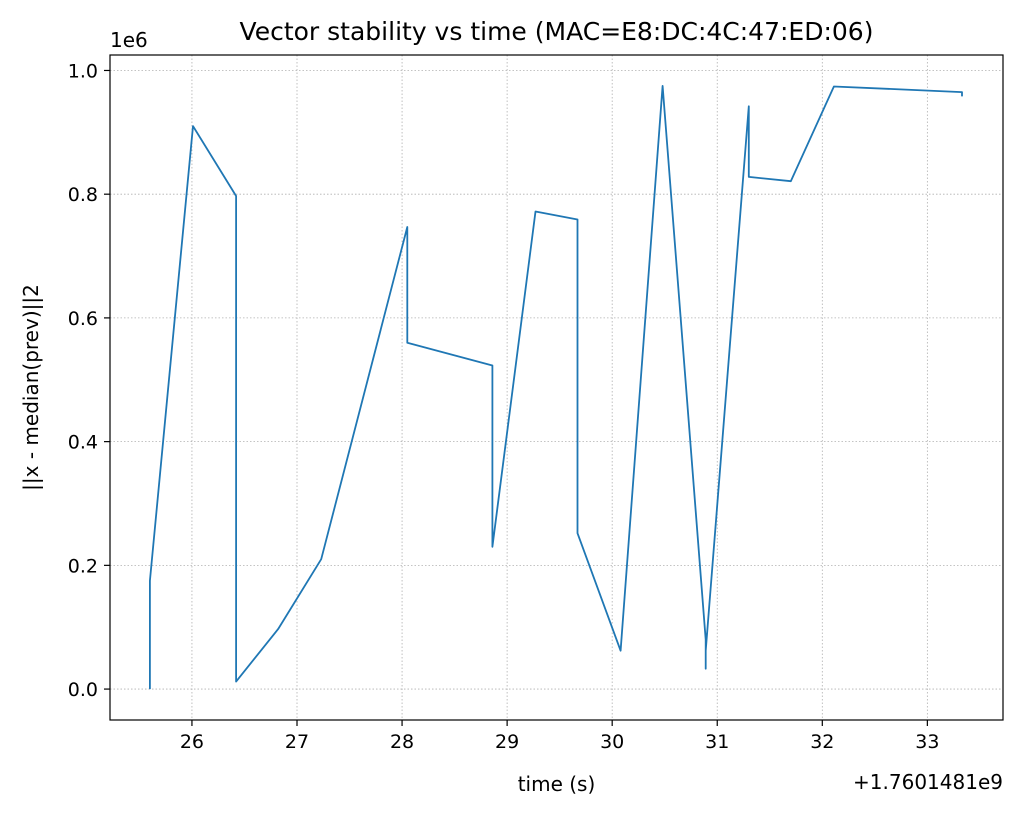  I want to click on y-tick-label: 0.6, so click(83, 319).